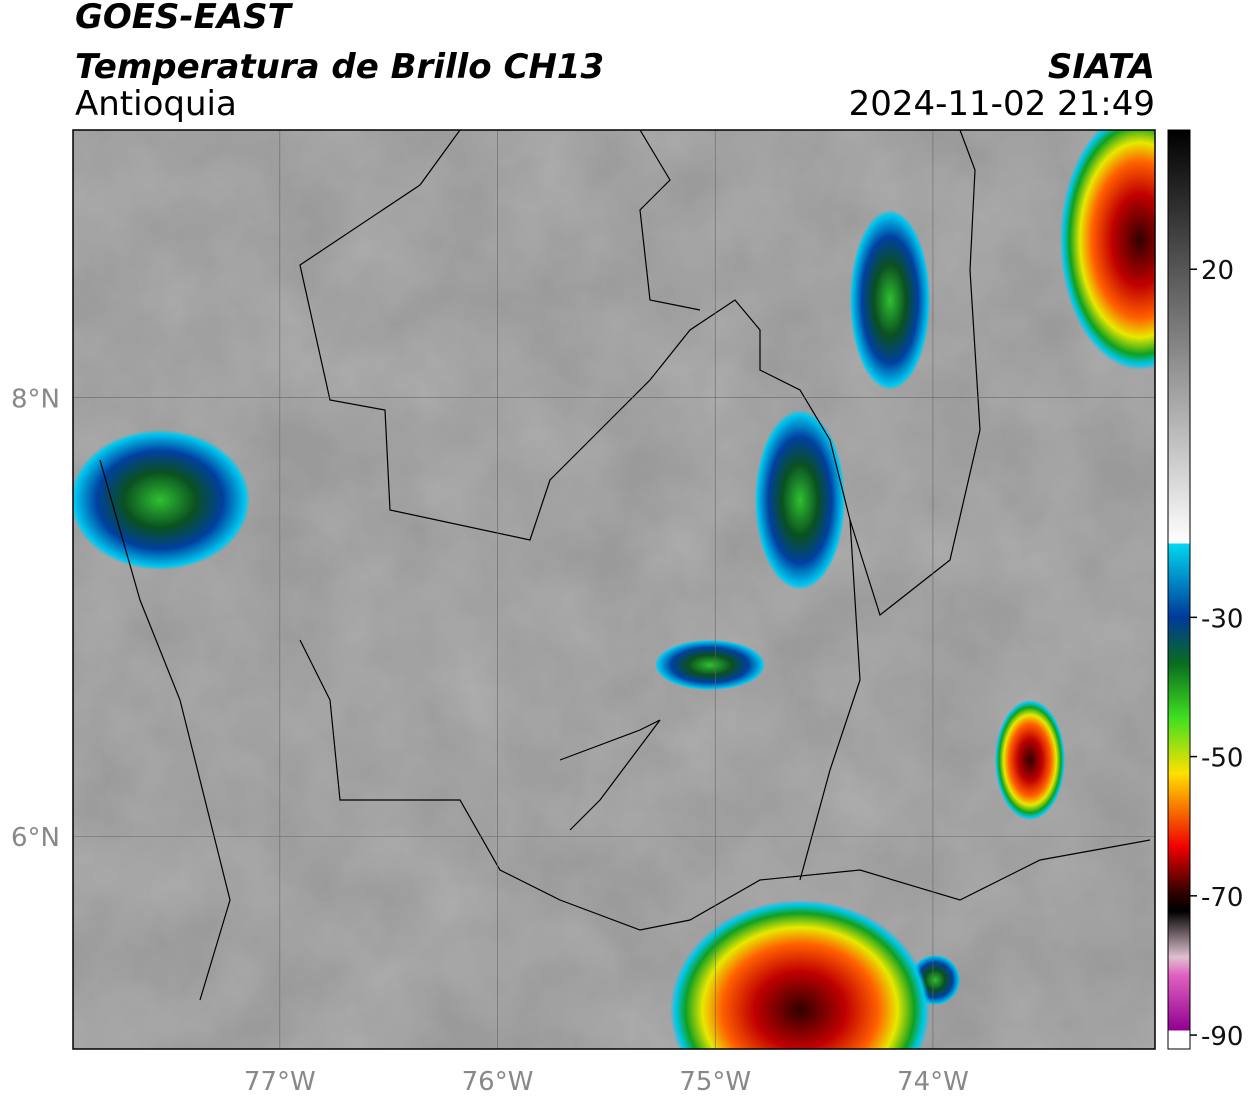 Image resolution: width=1252 pixels, height=1103 pixels. I want to click on colorbar, so click(1179, 589).